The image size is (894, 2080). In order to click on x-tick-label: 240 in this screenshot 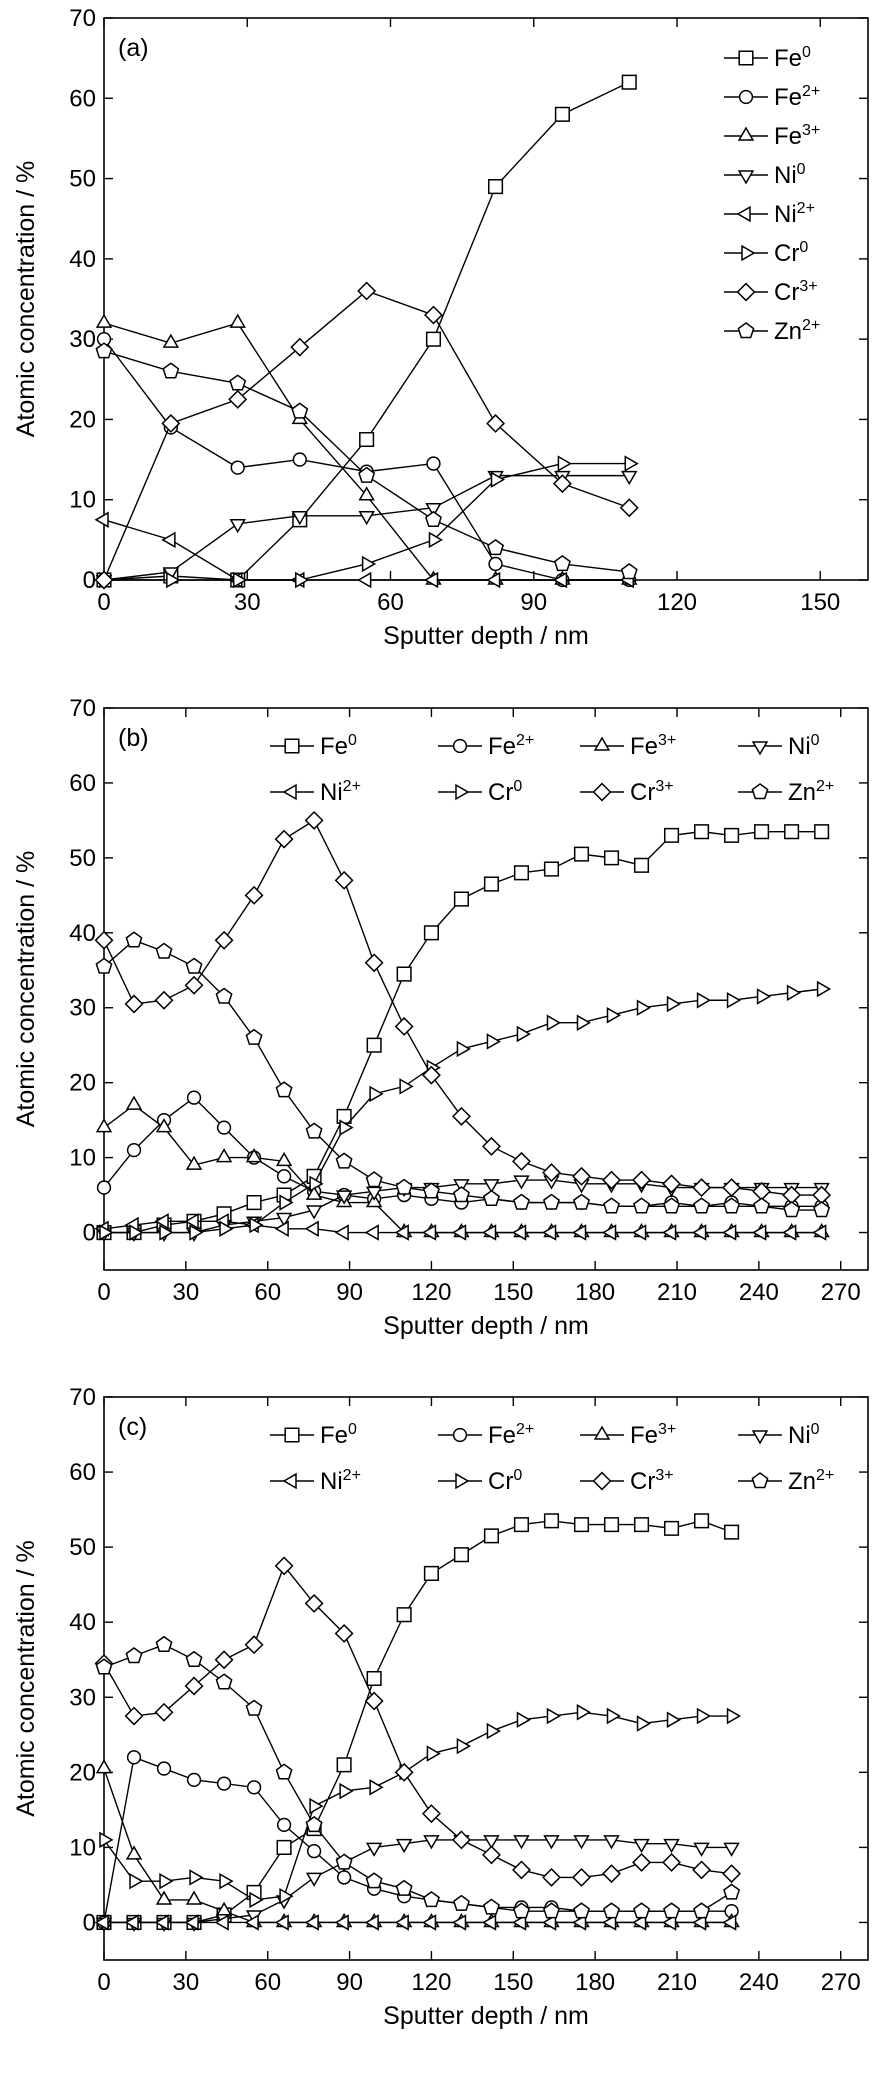, I will do `click(759, 1292)`.